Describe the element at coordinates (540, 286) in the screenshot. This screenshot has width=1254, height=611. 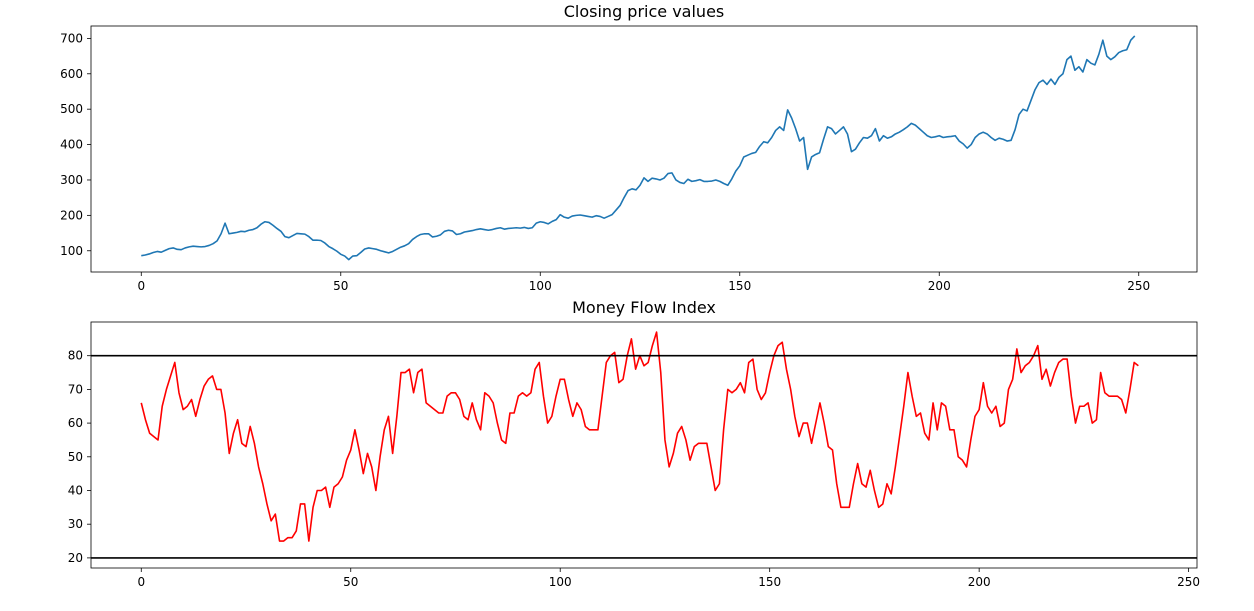
I see `price-x-tick-label: 100` at that location.